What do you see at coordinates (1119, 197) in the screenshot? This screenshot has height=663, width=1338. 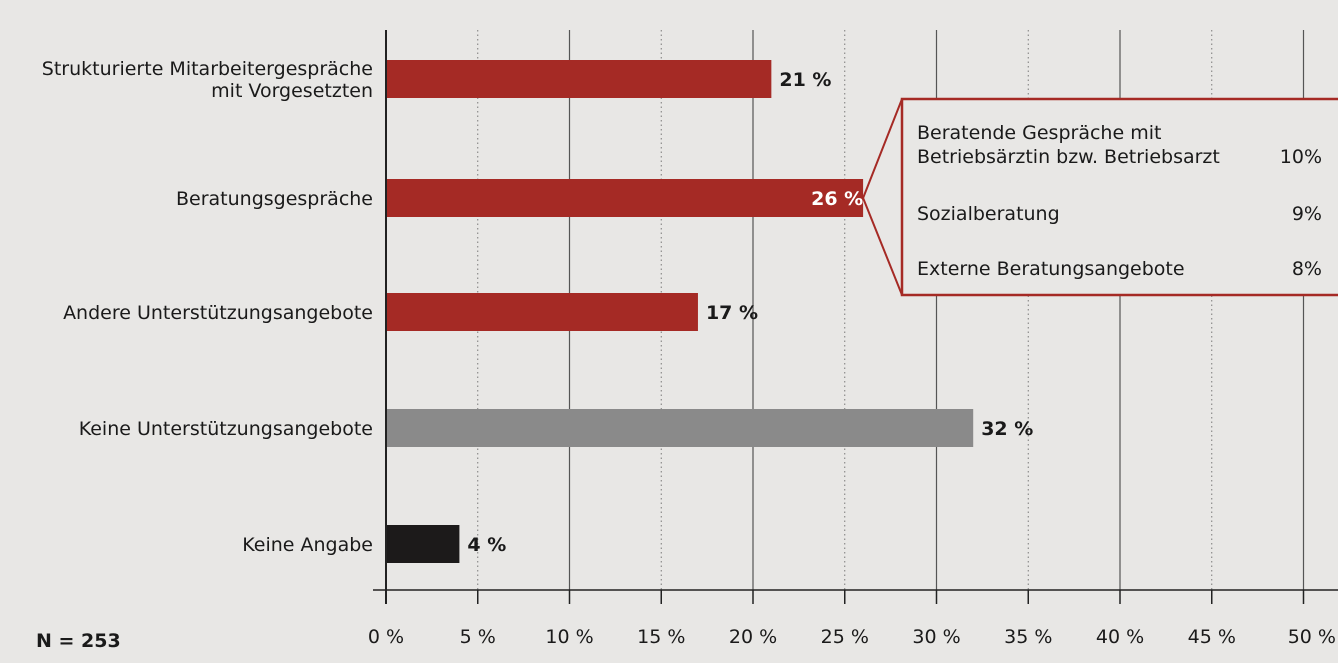 I see `callout-frame` at bounding box center [1119, 197].